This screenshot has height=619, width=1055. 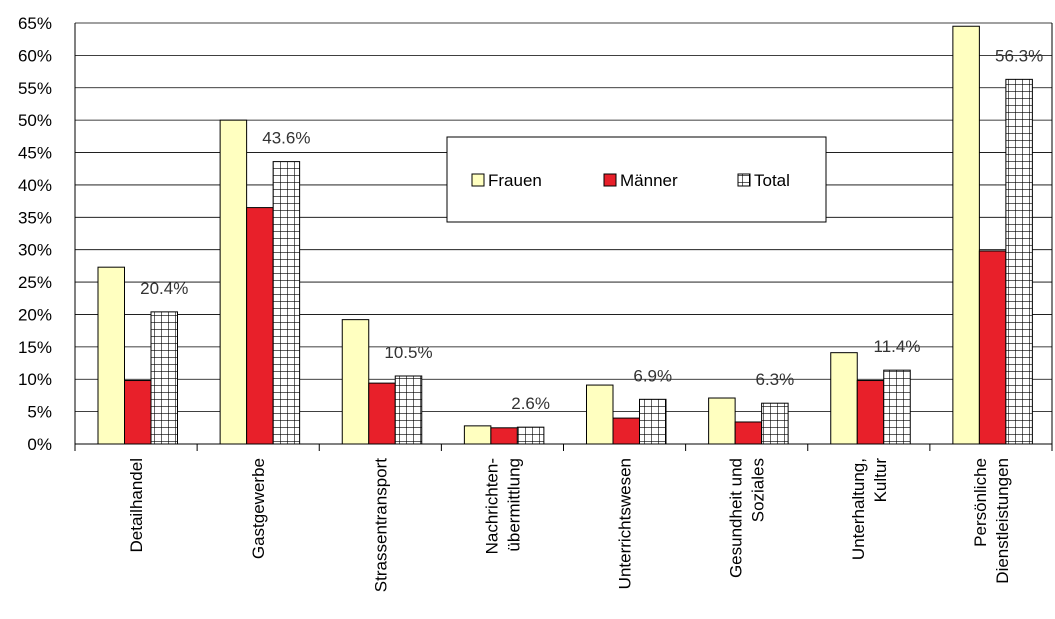 I want to click on legend-label: Frauen, so click(x=515, y=180).